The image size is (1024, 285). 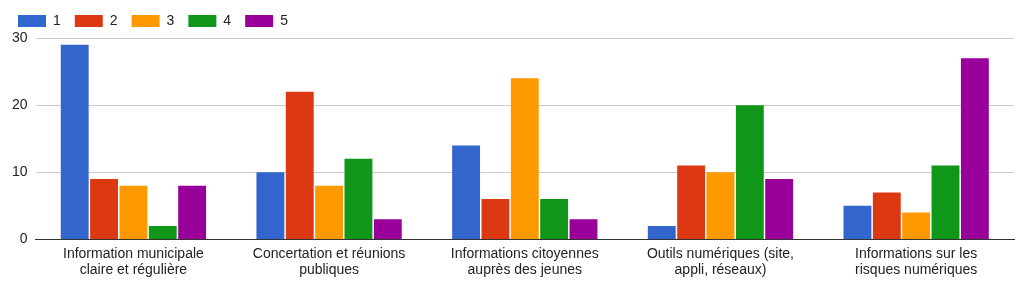 What do you see at coordinates (113, 19) in the screenshot?
I see `legend-label: 2` at bounding box center [113, 19].